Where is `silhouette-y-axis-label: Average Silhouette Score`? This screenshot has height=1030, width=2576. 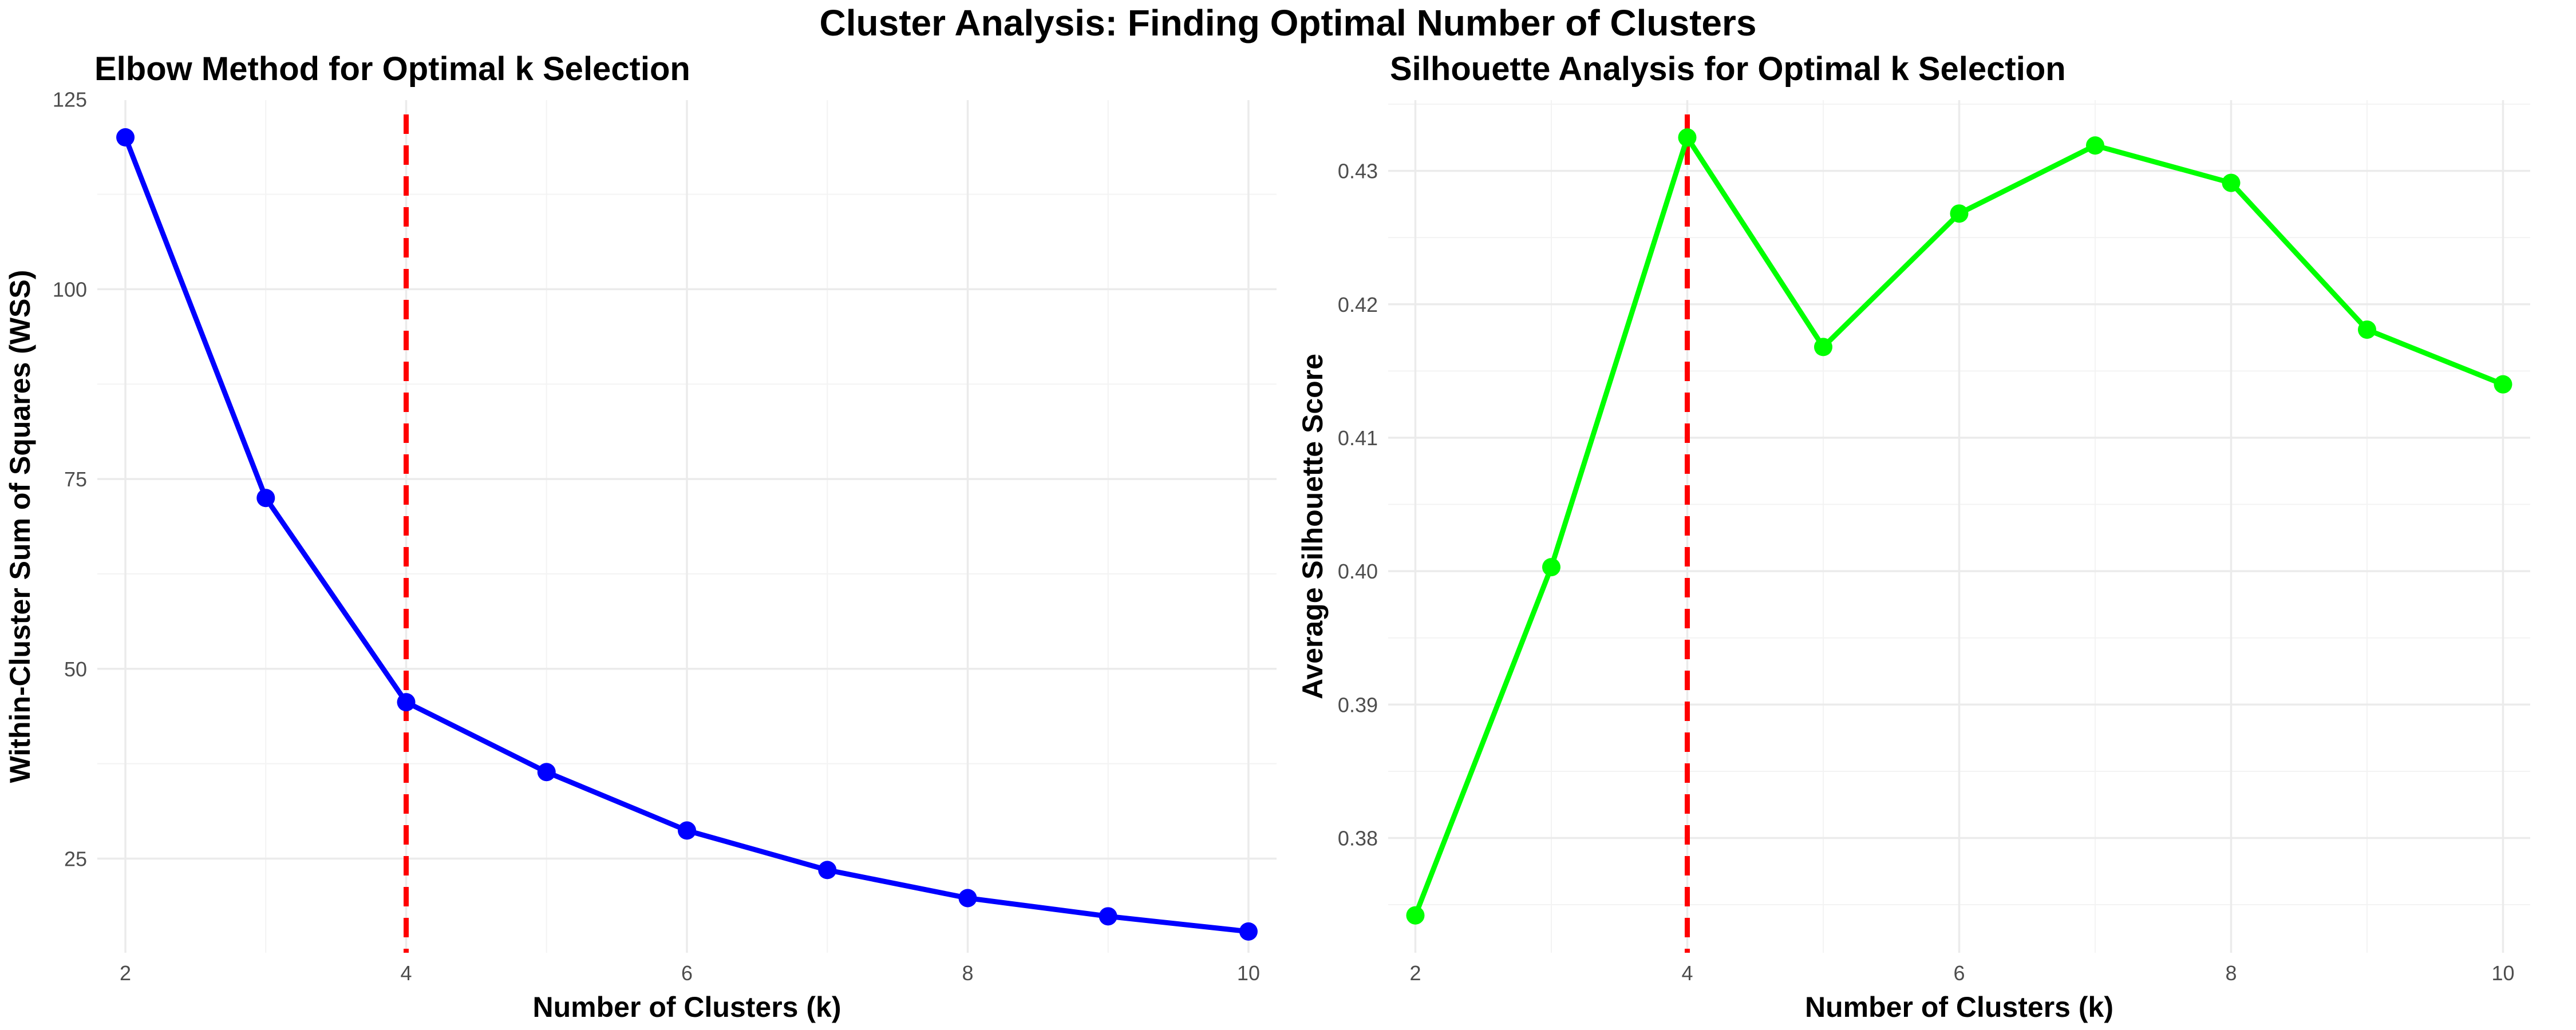 silhouette-y-axis-label: Average Silhouette Score is located at coordinates (1313, 526).